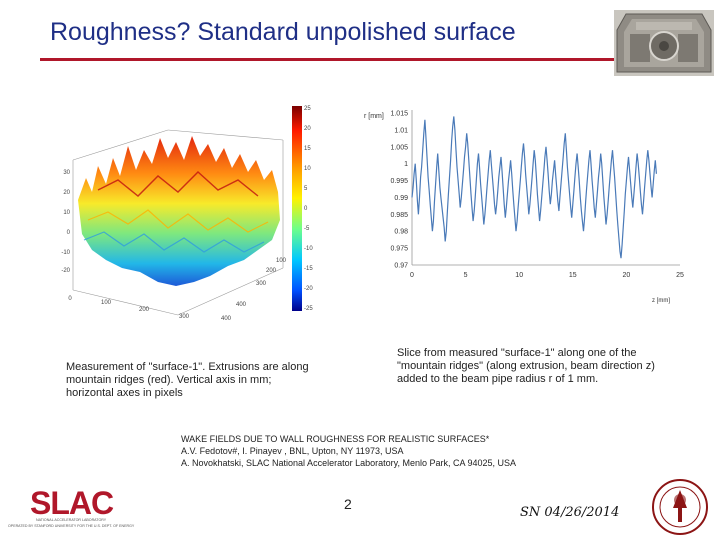 The image size is (720, 540). I want to click on surface-z-tick: 20, so click(66, 193).